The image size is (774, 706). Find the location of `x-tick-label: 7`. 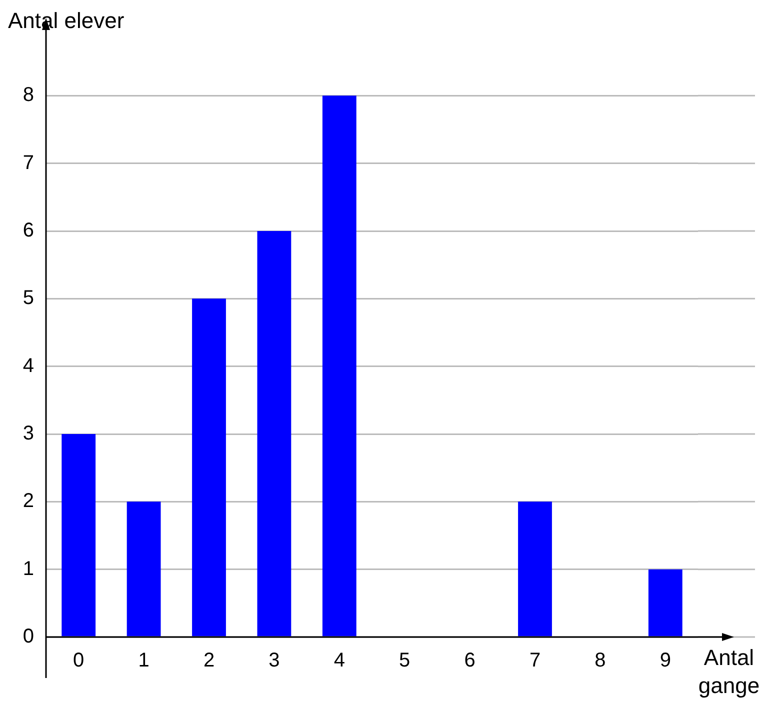

x-tick-label: 7 is located at coordinates (535, 661).